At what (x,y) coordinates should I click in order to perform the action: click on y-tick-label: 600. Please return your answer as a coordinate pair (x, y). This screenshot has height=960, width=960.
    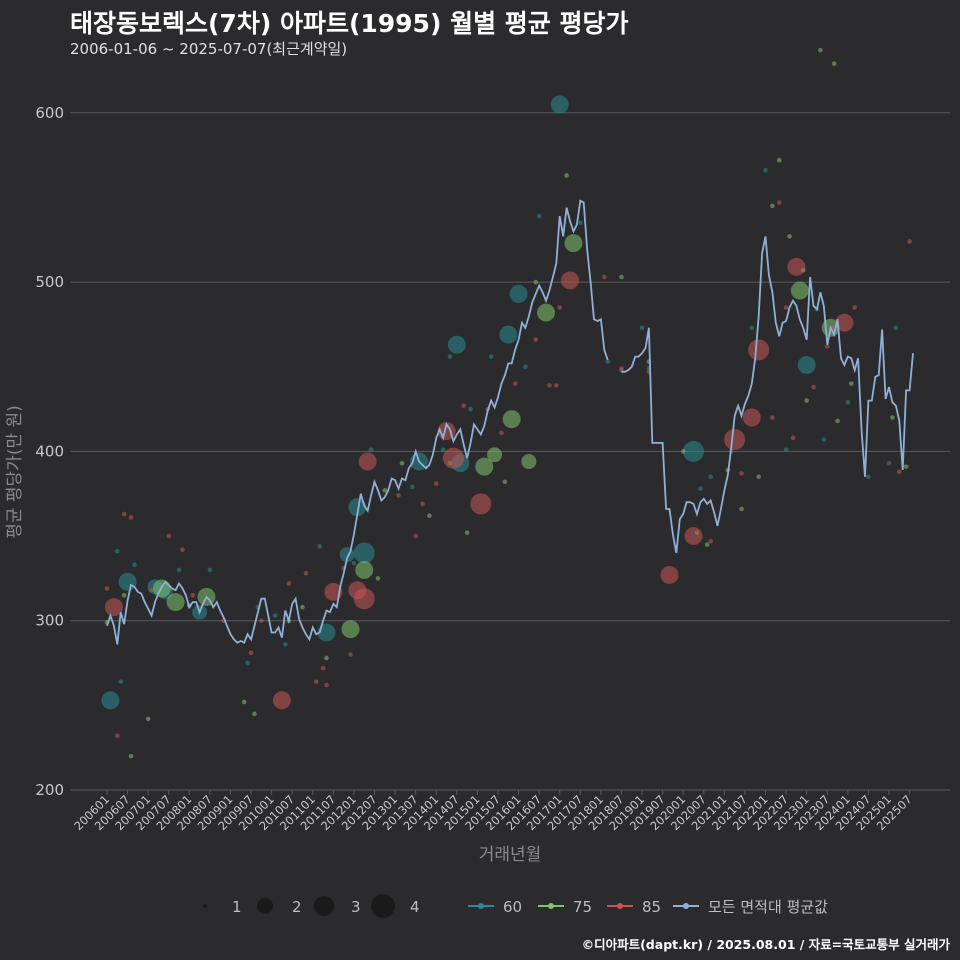
    Looking at the image, I should click on (49, 113).